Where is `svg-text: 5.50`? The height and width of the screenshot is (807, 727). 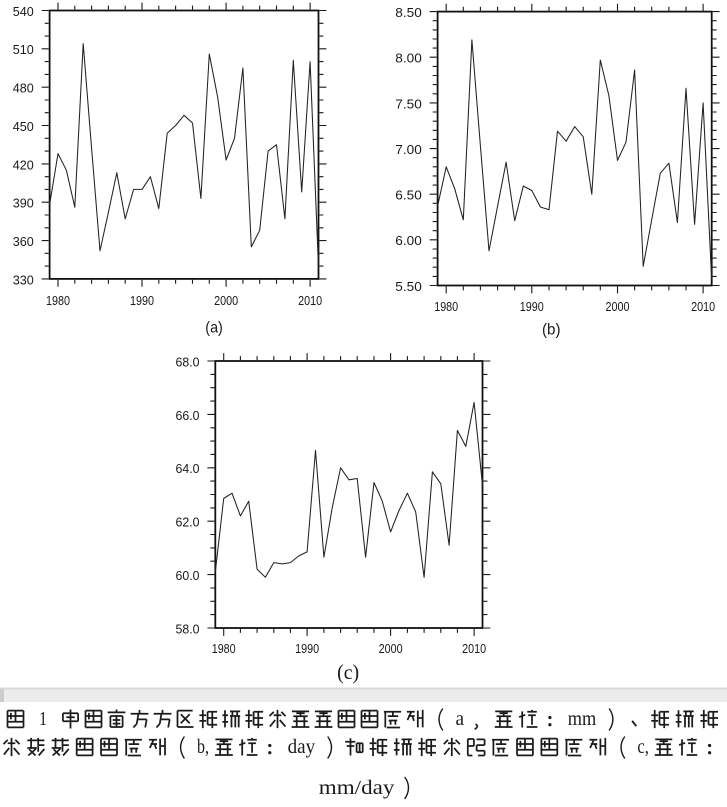 svg-text: 5.50 is located at coordinates (408, 287).